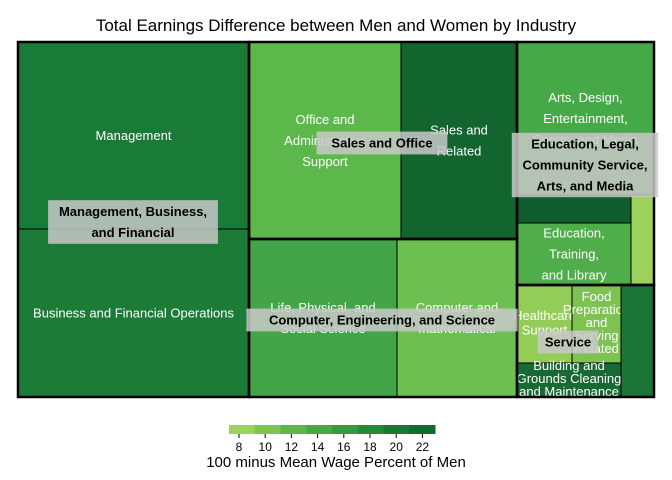 The image size is (672, 480). What do you see at coordinates (133, 222) in the screenshot?
I see `group-label-bg-management-business-and-financial` at bounding box center [133, 222].